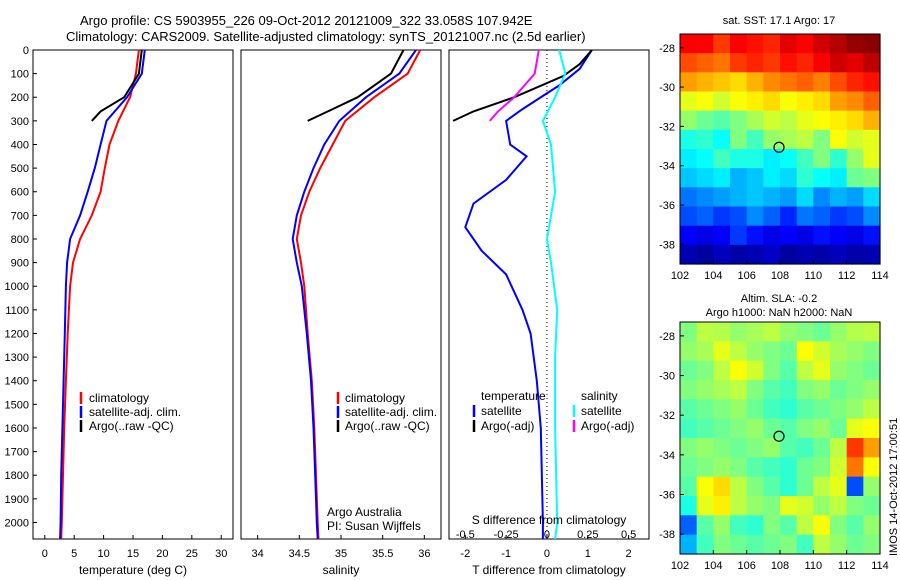  What do you see at coordinates (424, 554) in the screenshot?
I see `x-tick-label: 36` at bounding box center [424, 554].